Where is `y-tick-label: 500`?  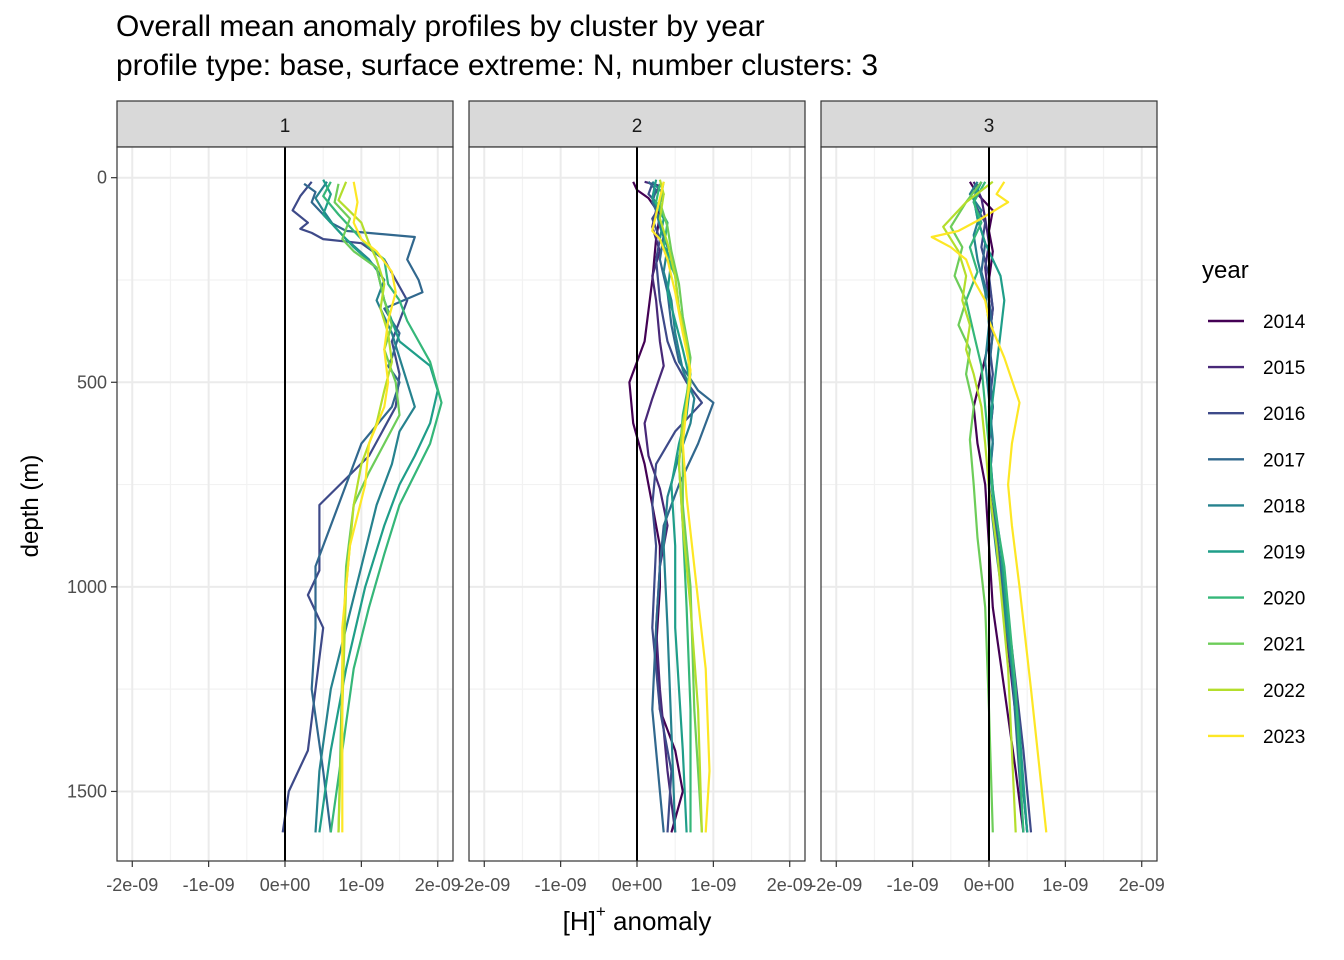 y-tick-label: 500 is located at coordinates (92, 382).